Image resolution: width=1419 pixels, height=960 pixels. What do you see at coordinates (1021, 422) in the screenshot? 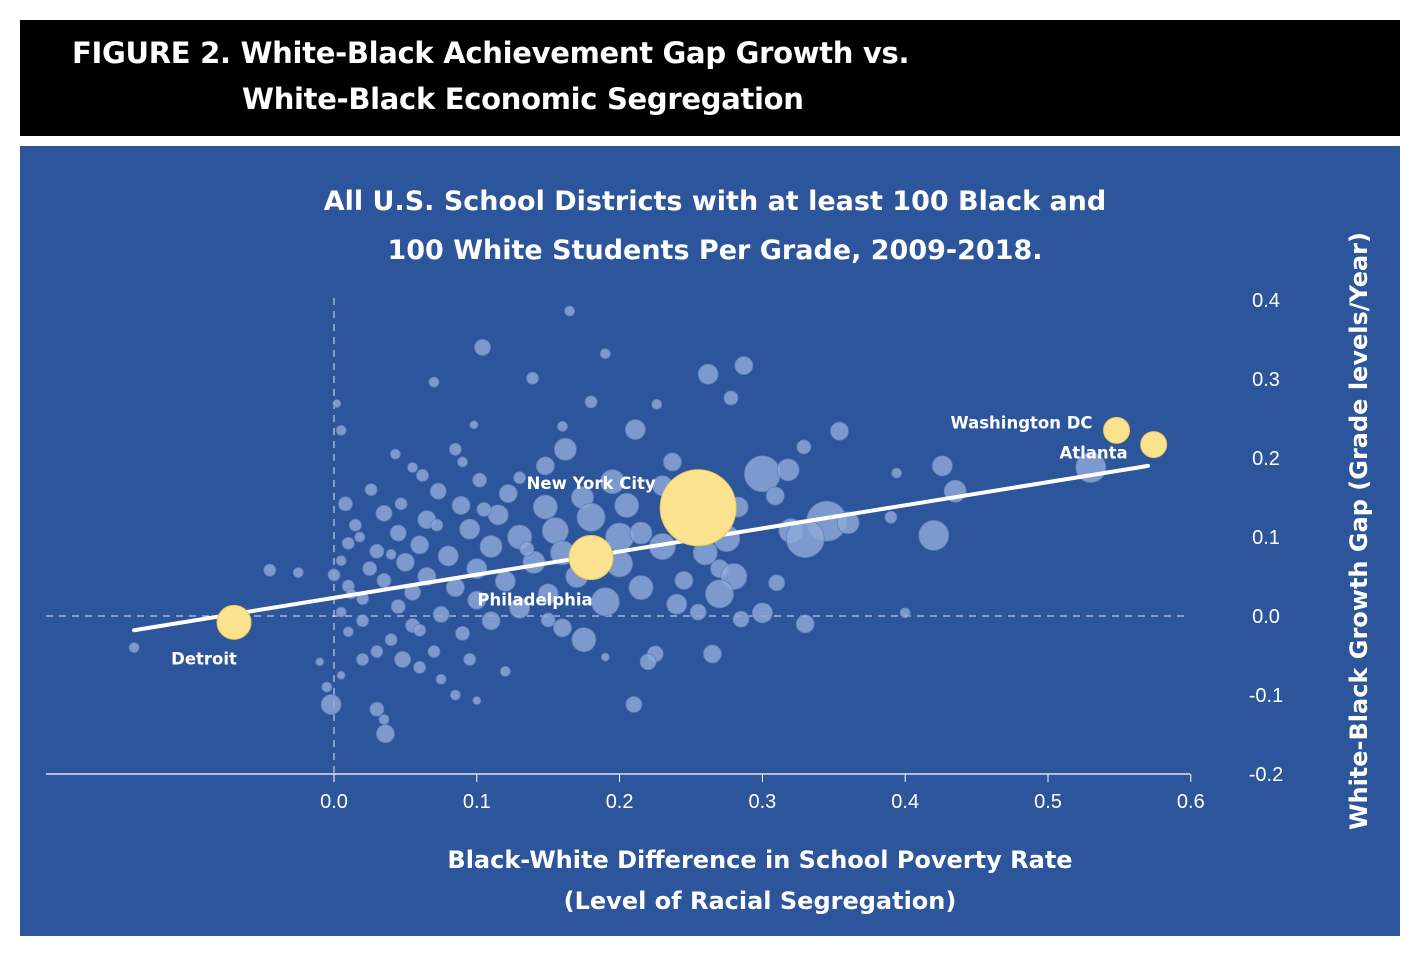
I see `city-label: Washington DC` at bounding box center [1021, 422].